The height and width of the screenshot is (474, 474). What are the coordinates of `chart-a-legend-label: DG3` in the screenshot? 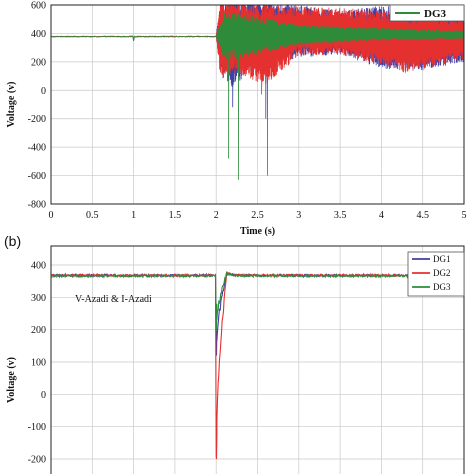 It's located at (435, 14).